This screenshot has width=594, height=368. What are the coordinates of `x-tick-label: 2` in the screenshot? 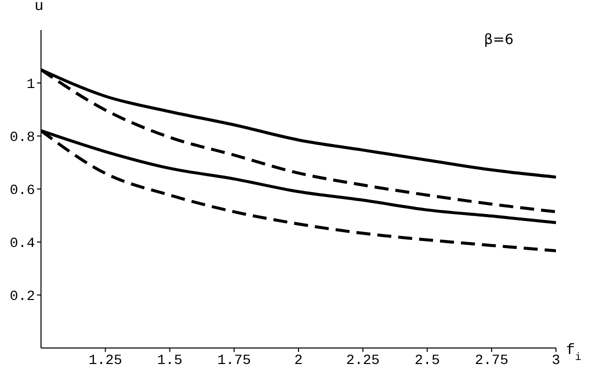 It's located at (298, 360).